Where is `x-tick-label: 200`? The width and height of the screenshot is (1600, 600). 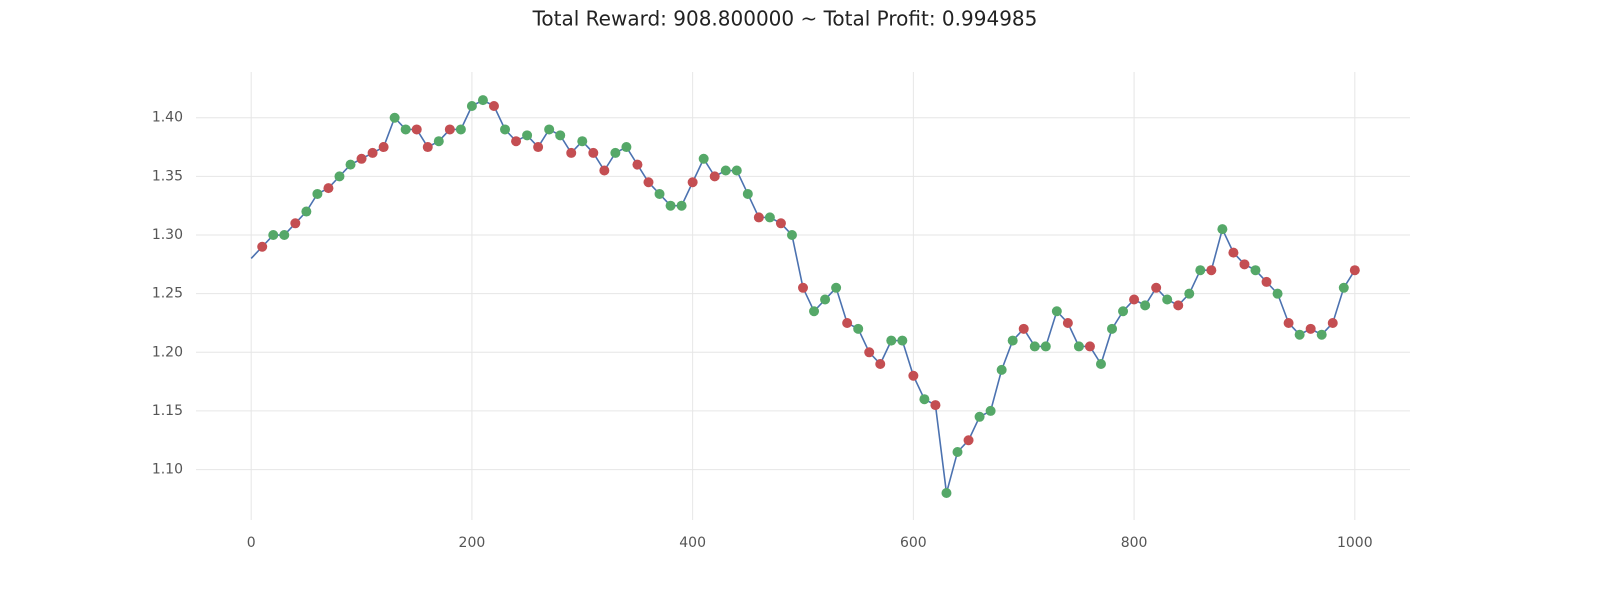 x-tick-label: 200 is located at coordinates (472, 543).